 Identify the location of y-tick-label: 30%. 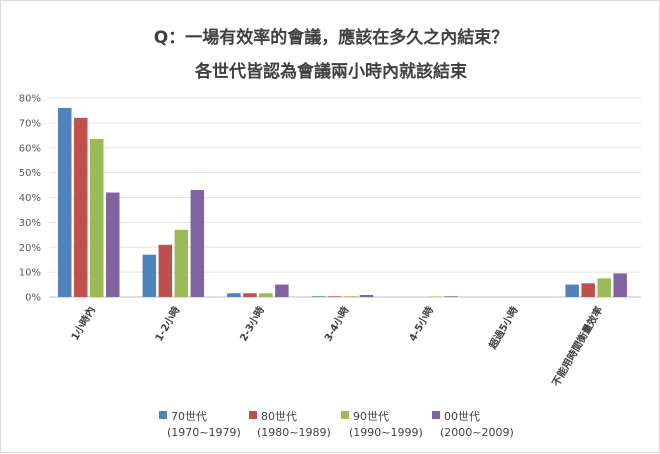
(30, 223).